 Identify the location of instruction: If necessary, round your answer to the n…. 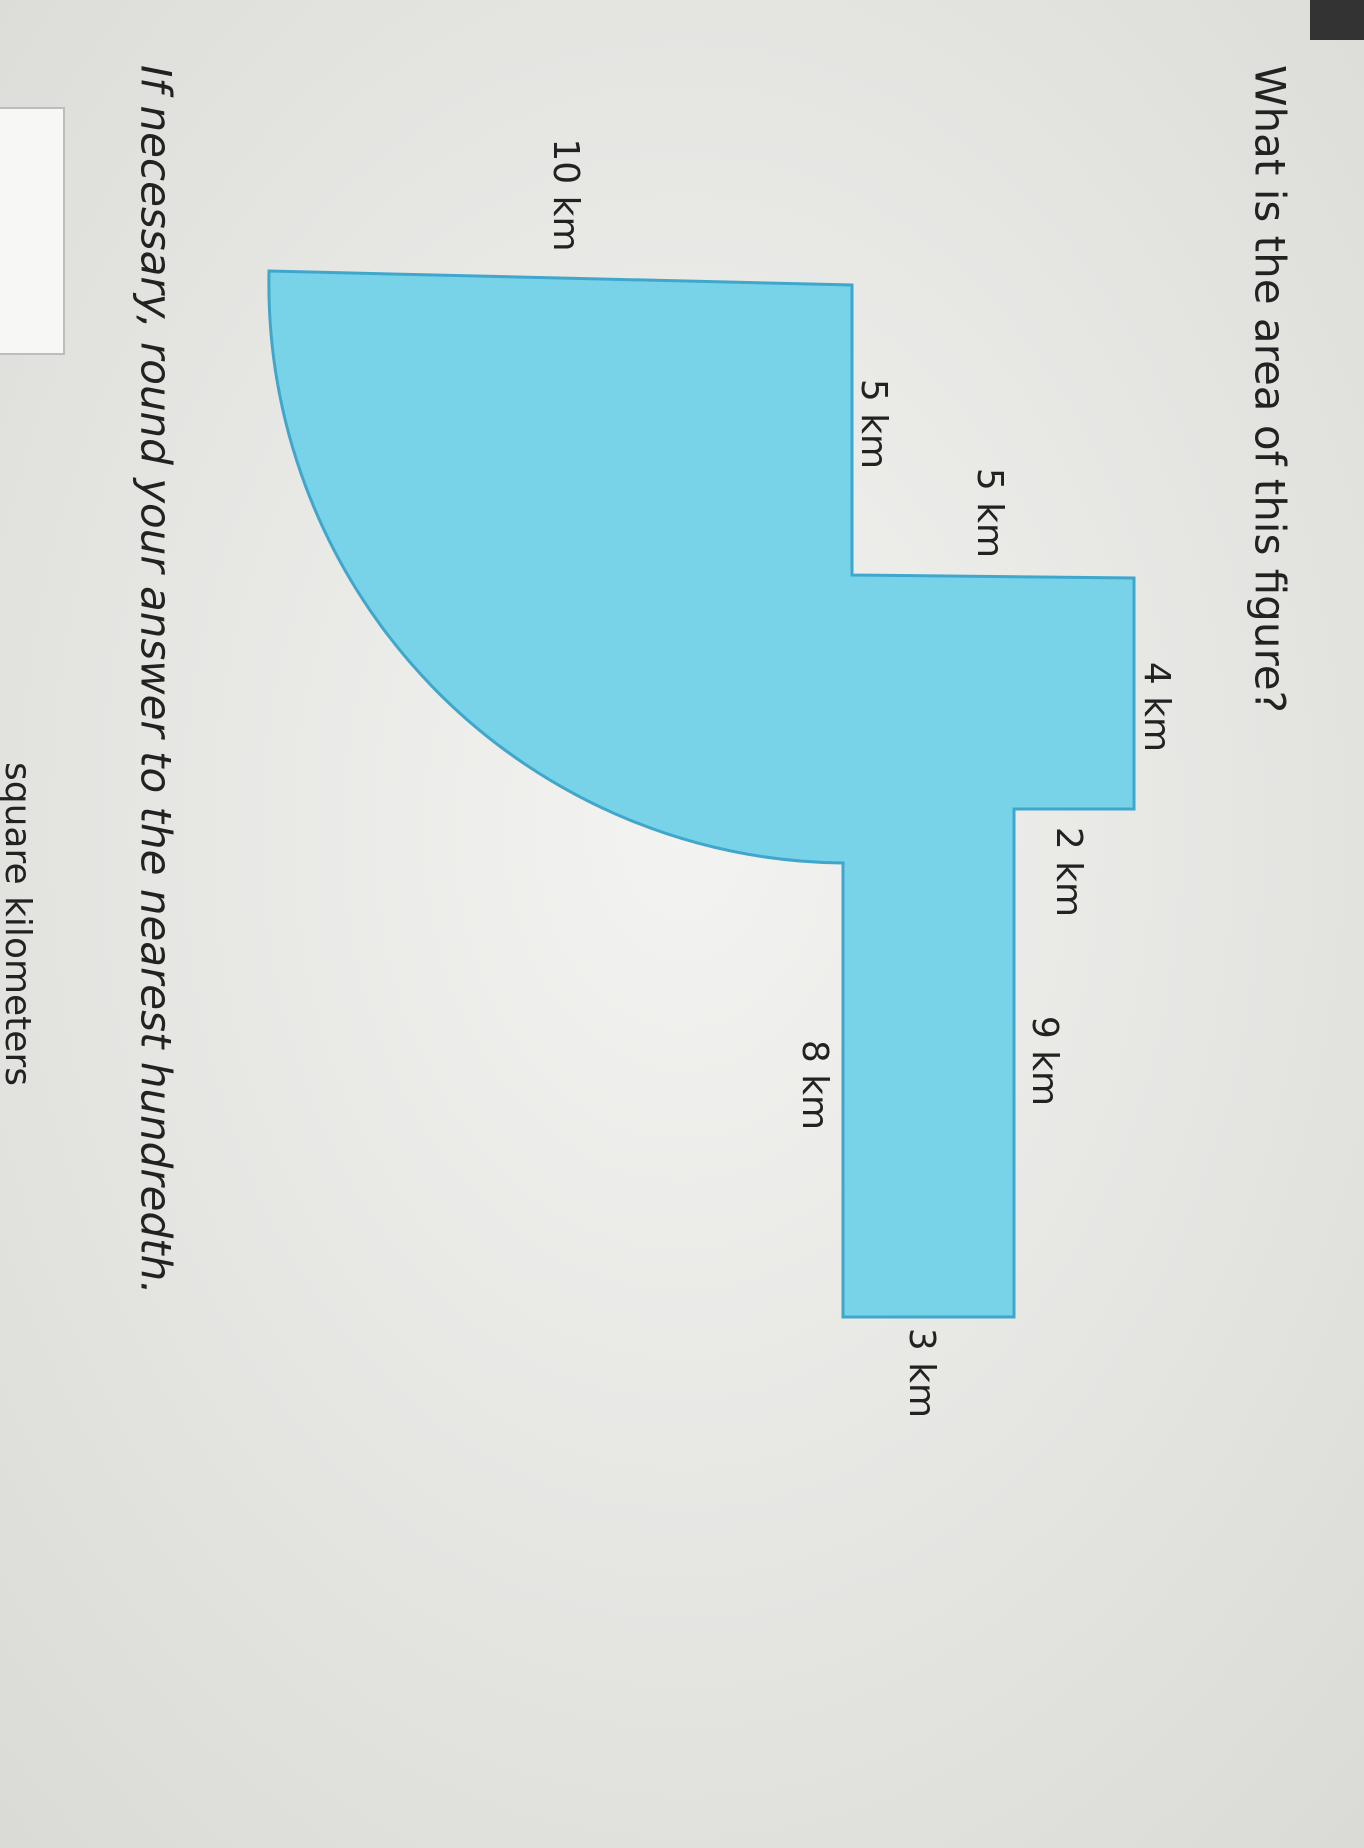
(156, 680).